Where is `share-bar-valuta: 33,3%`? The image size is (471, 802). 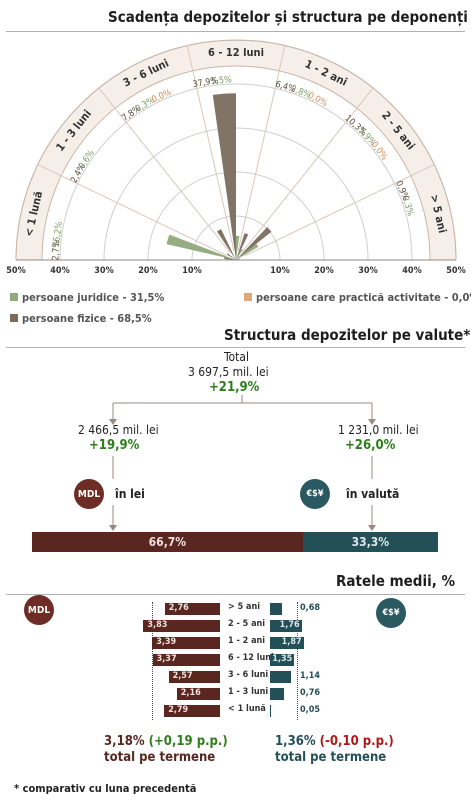 share-bar-valuta: 33,3% is located at coordinates (370, 542).